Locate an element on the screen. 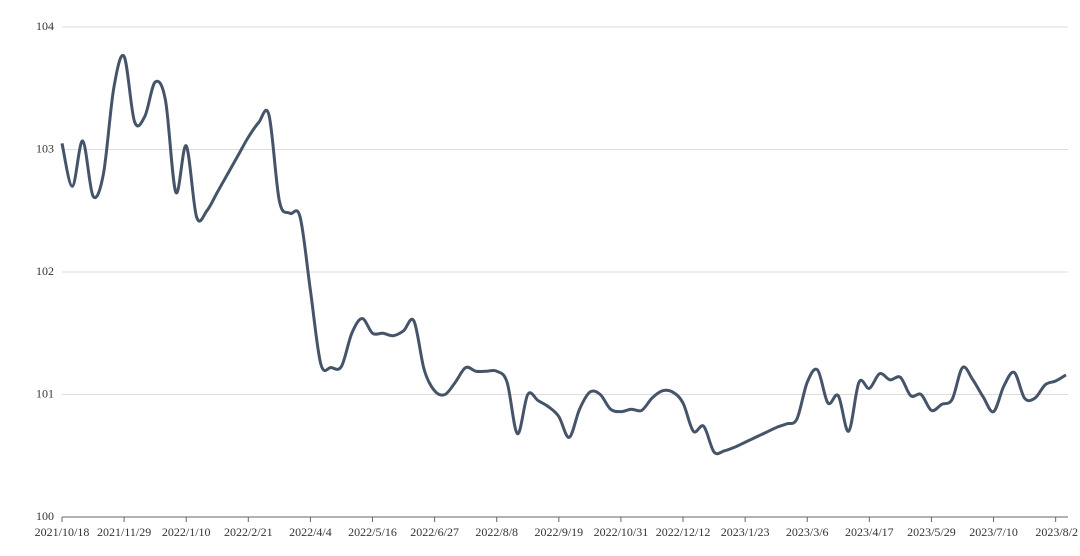 The width and height of the screenshot is (1080, 556). y-tick-label: 10⁰ is located at coordinates (45, 516).